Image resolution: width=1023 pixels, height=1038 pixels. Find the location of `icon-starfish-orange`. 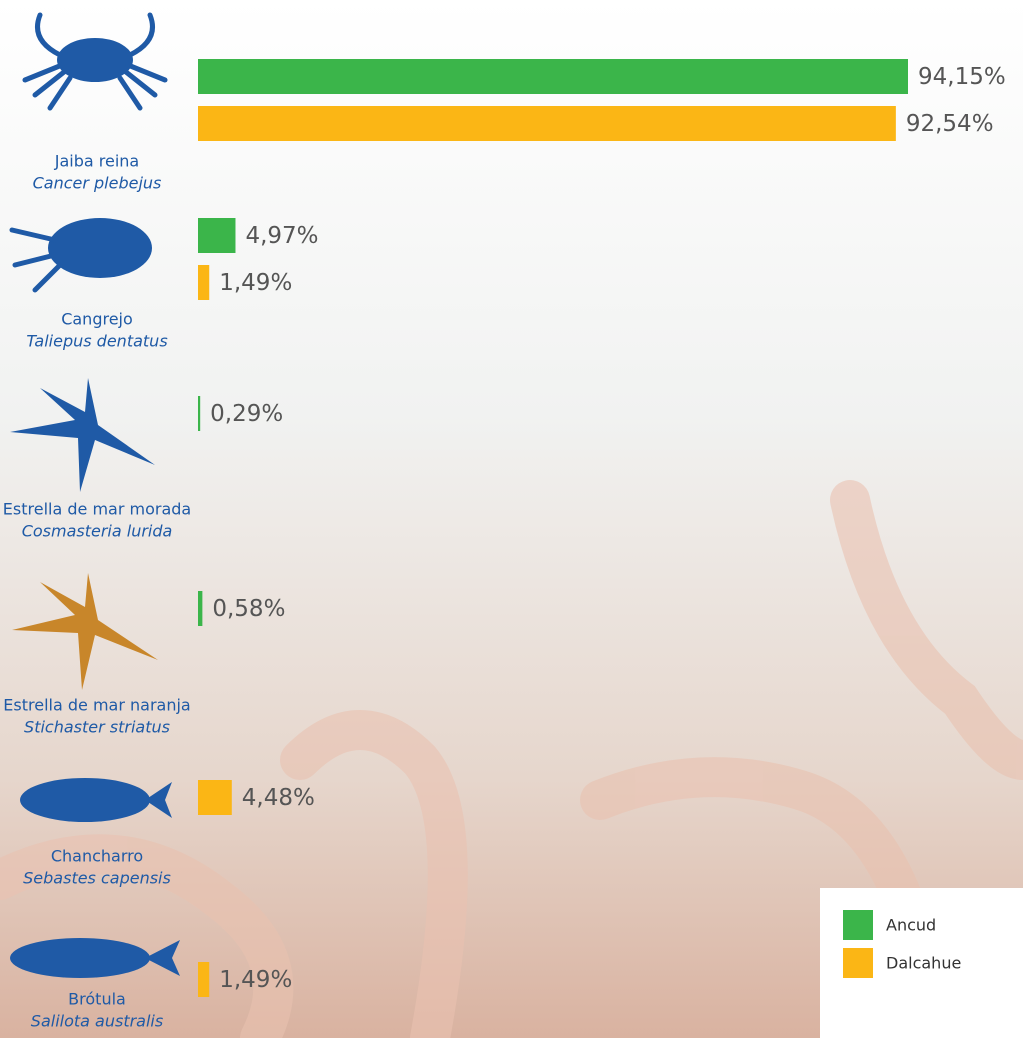

icon-starfish-orange is located at coordinates (85, 631).